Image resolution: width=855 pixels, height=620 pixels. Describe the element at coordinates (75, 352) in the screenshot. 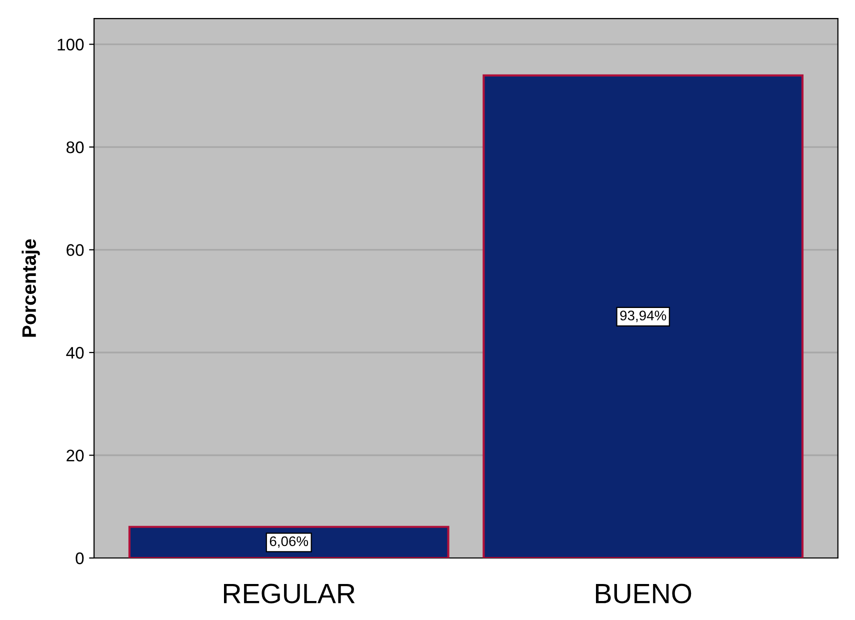

I see `y-tick-label: 40` at that location.